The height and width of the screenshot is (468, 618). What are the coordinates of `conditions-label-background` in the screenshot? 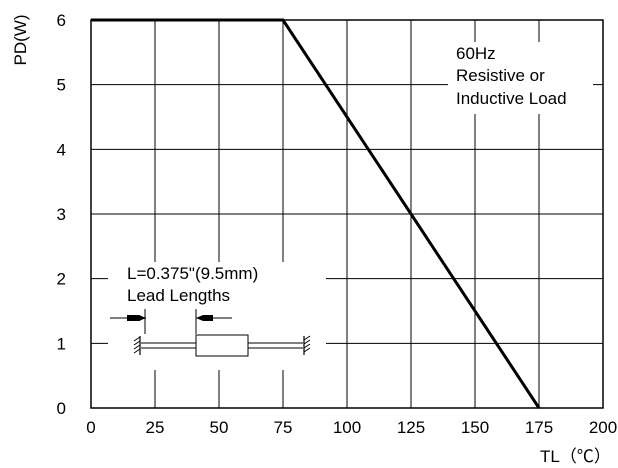 It's located at (520, 78).